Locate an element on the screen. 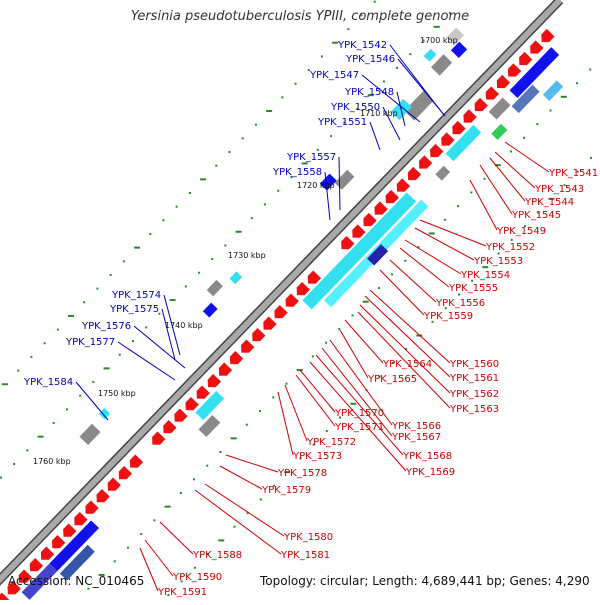  gene-label: YPK_1556 is located at coordinates (460, 303).